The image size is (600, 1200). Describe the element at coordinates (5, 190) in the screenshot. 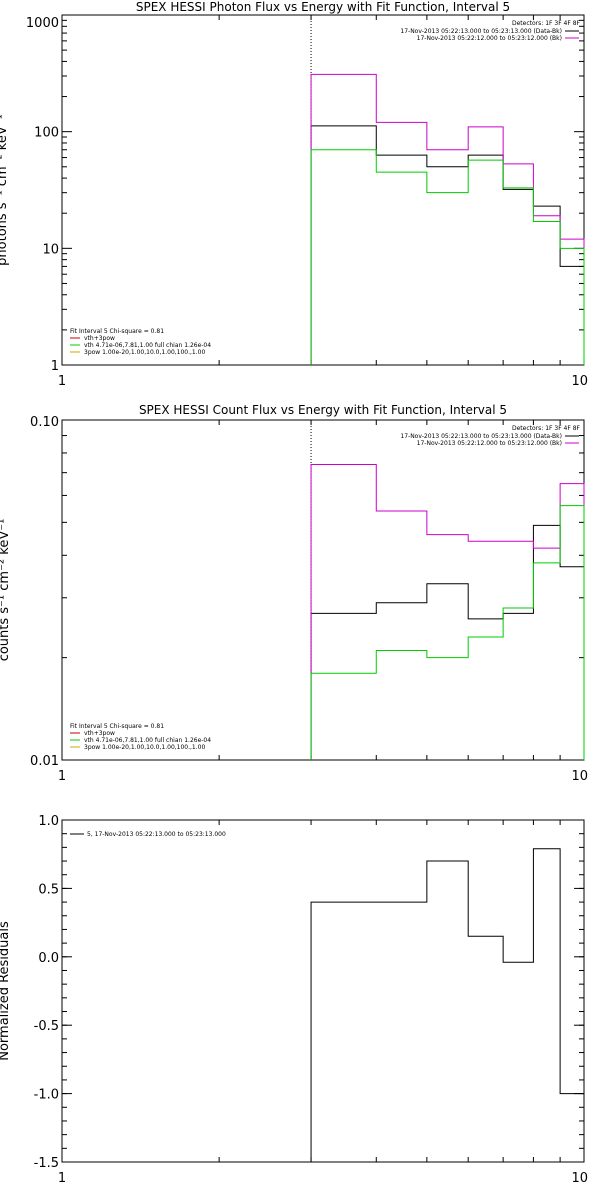

I see `y-axis-label: photons s⁻¹ cm⁻² keV⁻¹` at that location.